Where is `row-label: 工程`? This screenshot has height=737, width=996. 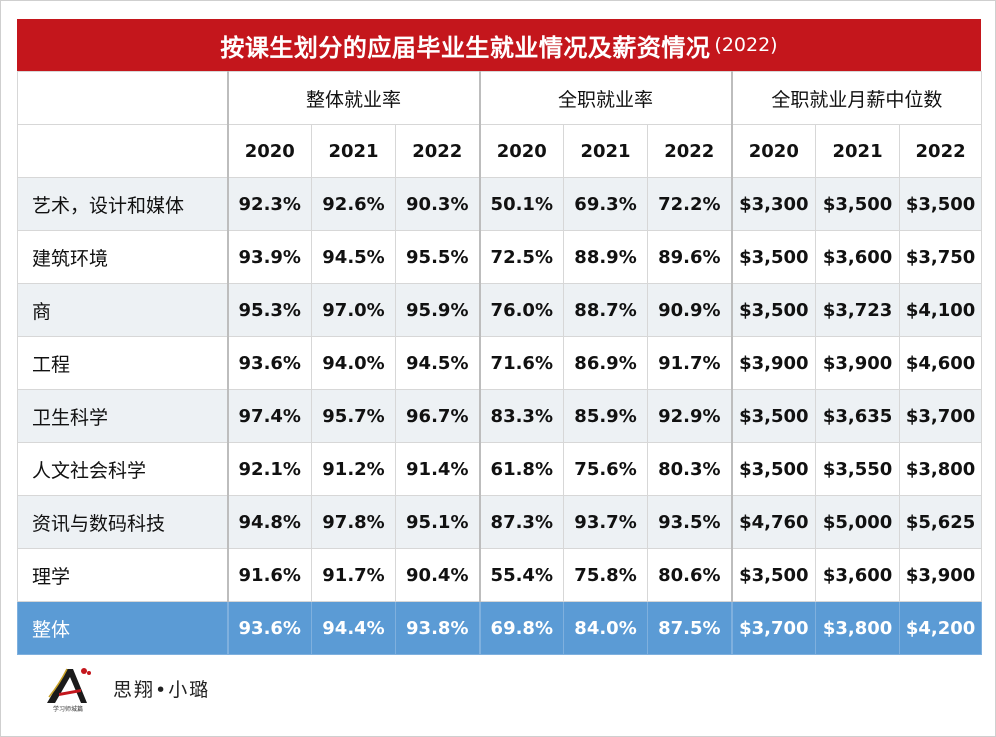
row-label: 工程 is located at coordinates (122, 363).